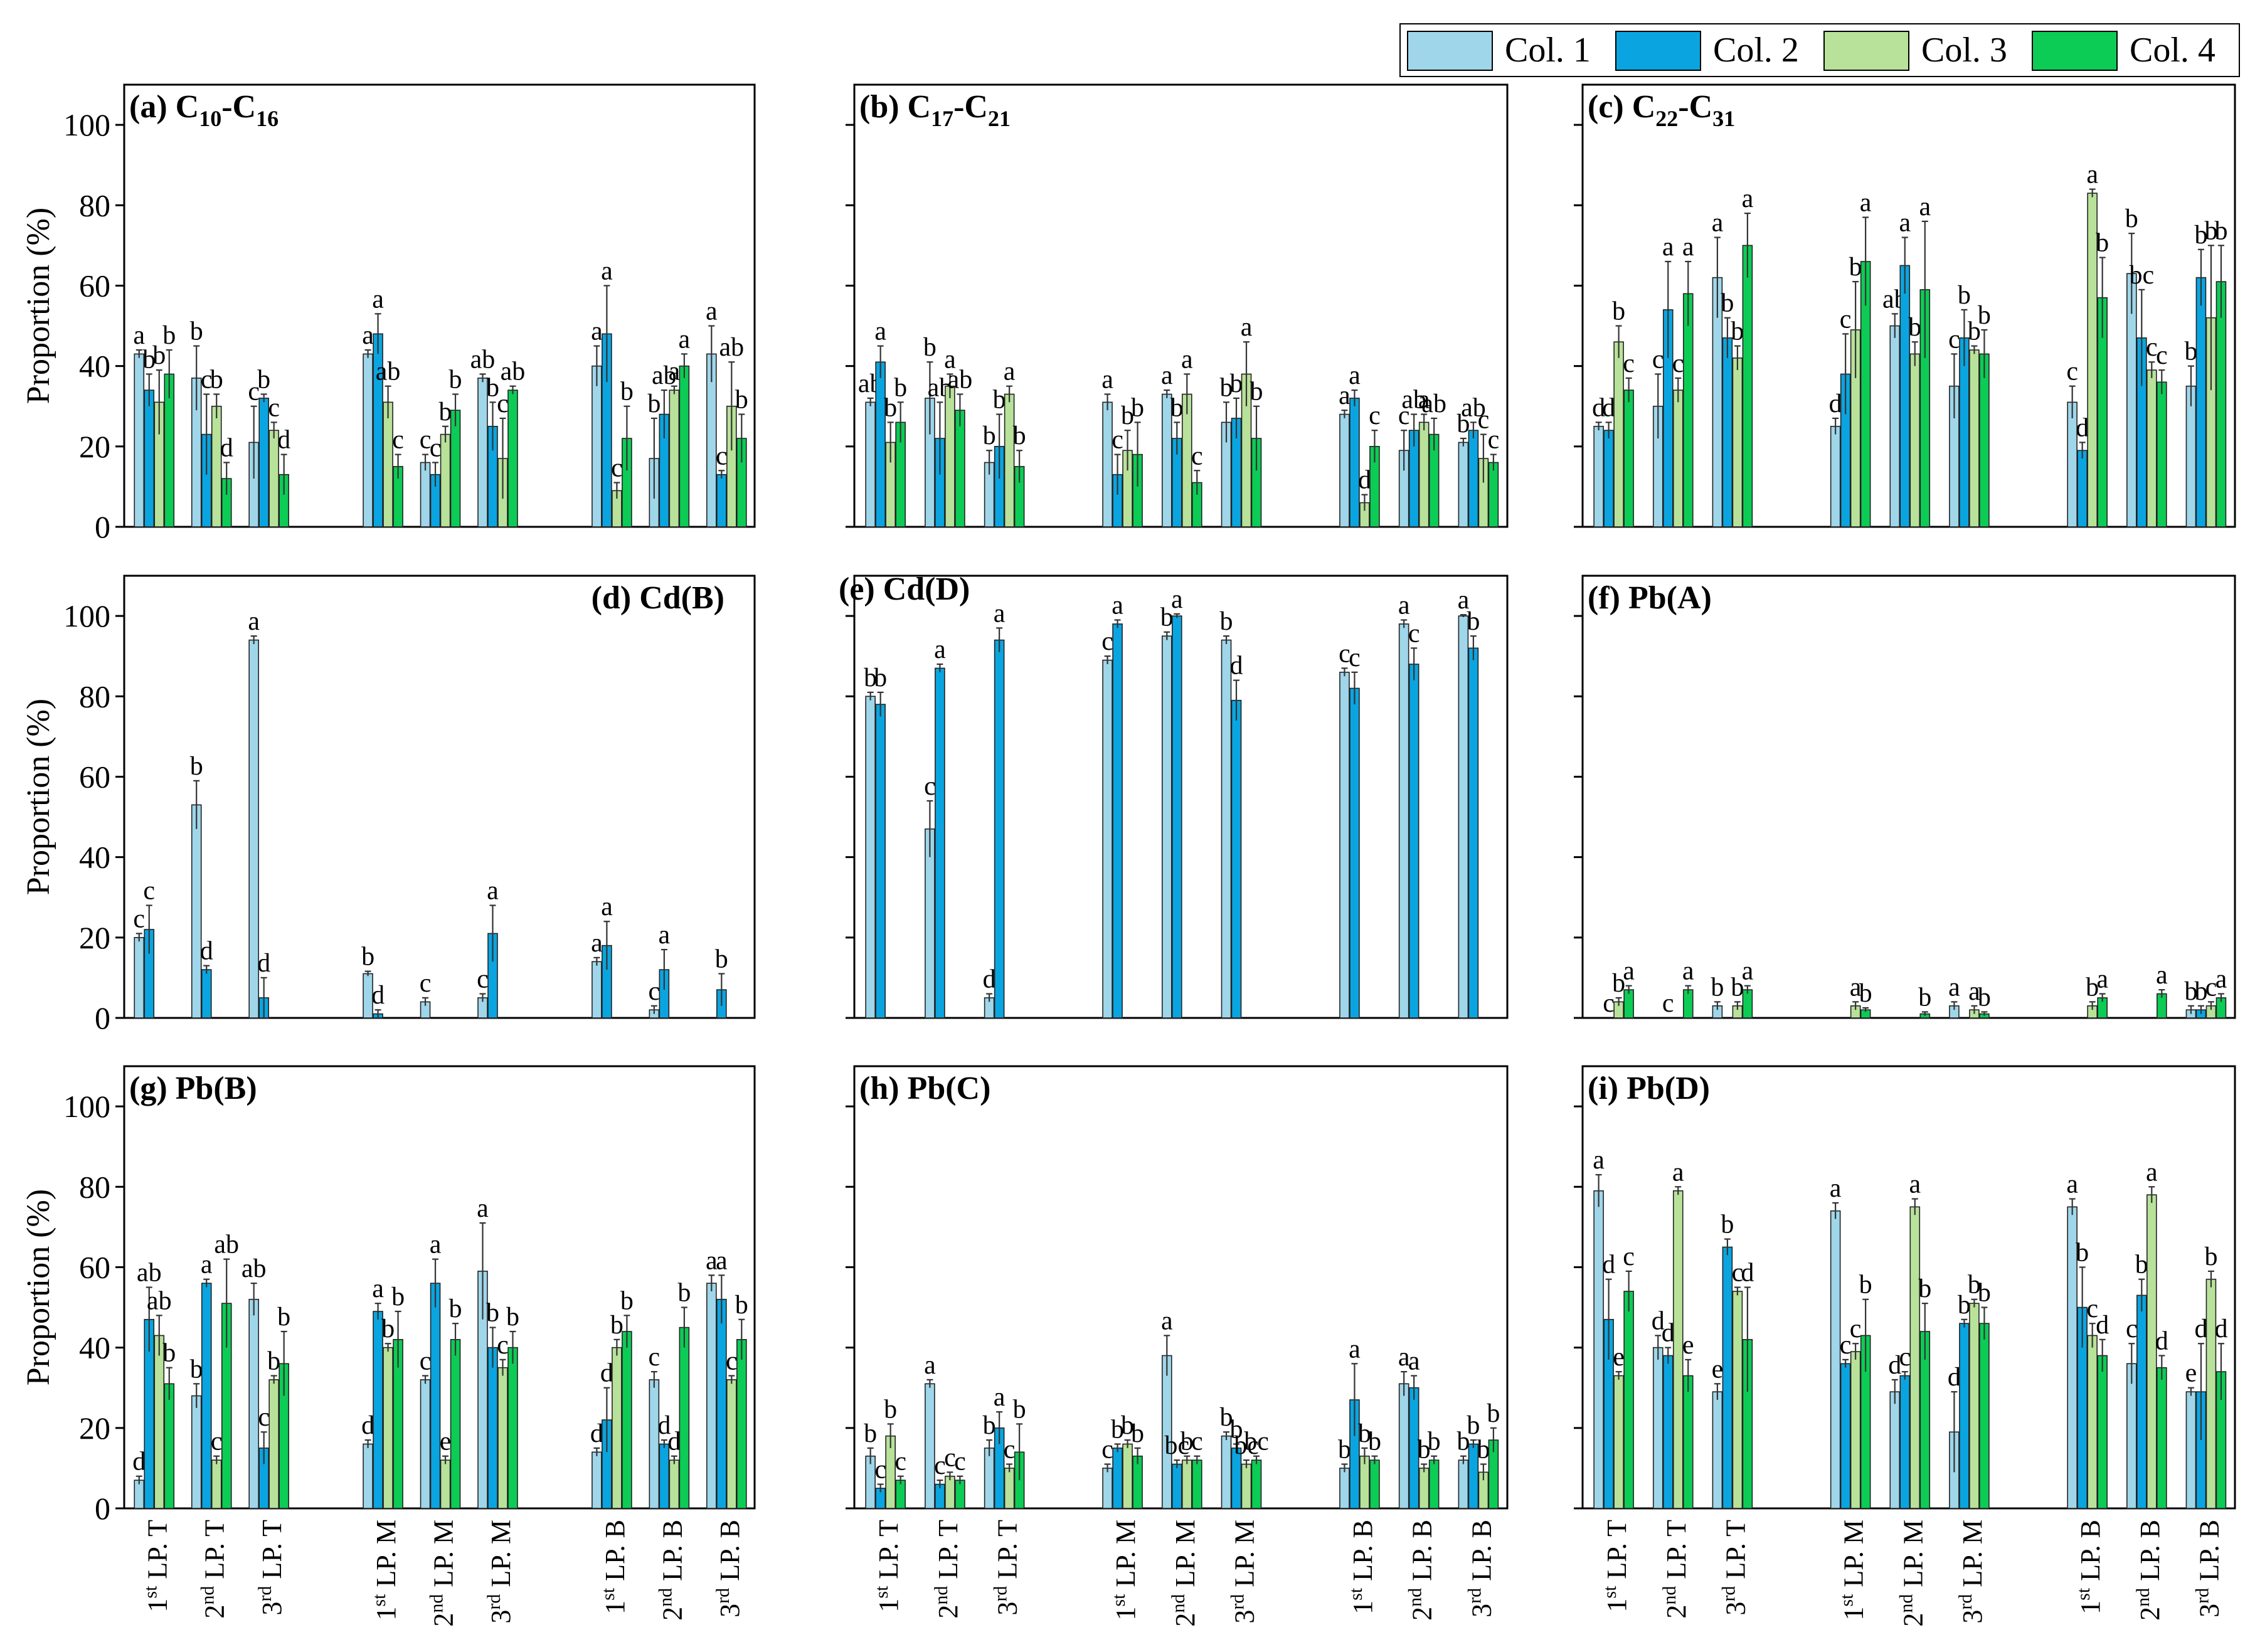 This screenshot has width=2250, height=1652. What do you see at coordinates (1688, 410) in the screenshot?
I see `bar-c-c2-s4` at bounding box center [1688, 410].